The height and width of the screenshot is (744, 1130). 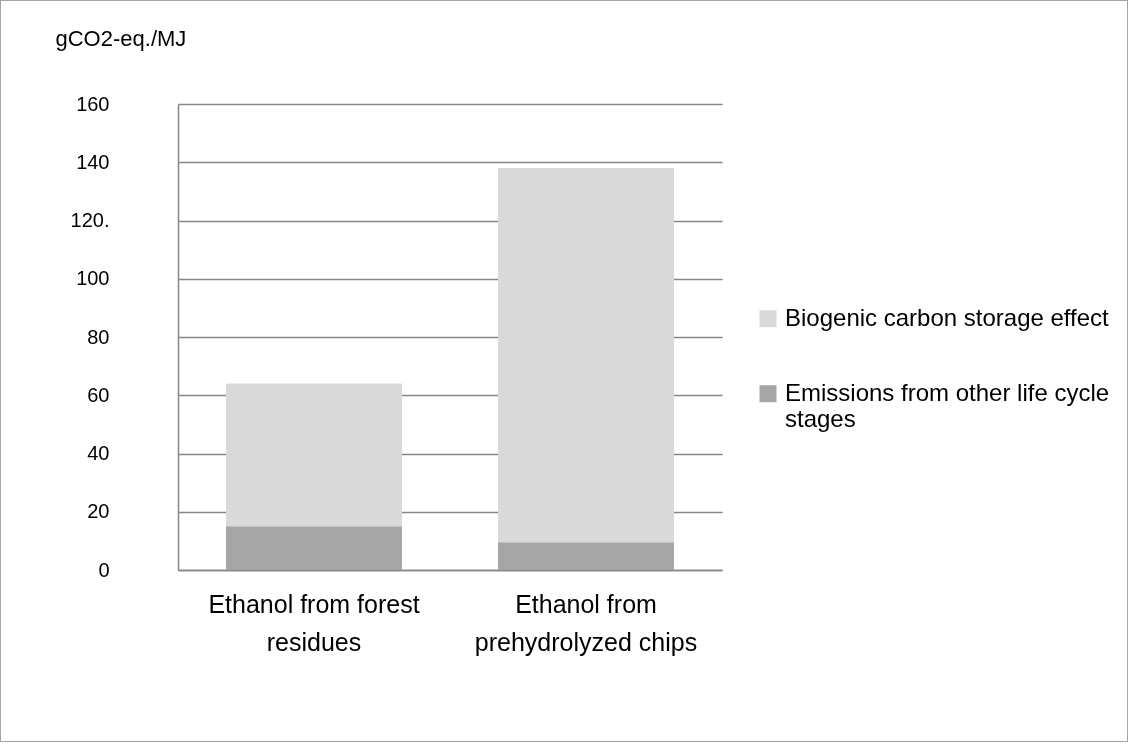 What do you see at coordinates (93, 278) in the screenshot?
I see `y-tick-label: 100` at bounding box center [93, 278].